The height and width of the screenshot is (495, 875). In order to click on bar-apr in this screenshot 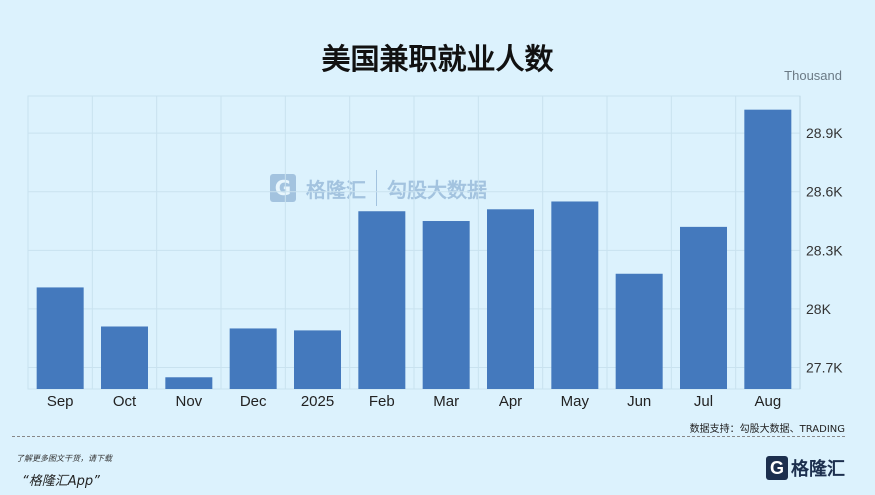, I will do `click(510, 299)`.